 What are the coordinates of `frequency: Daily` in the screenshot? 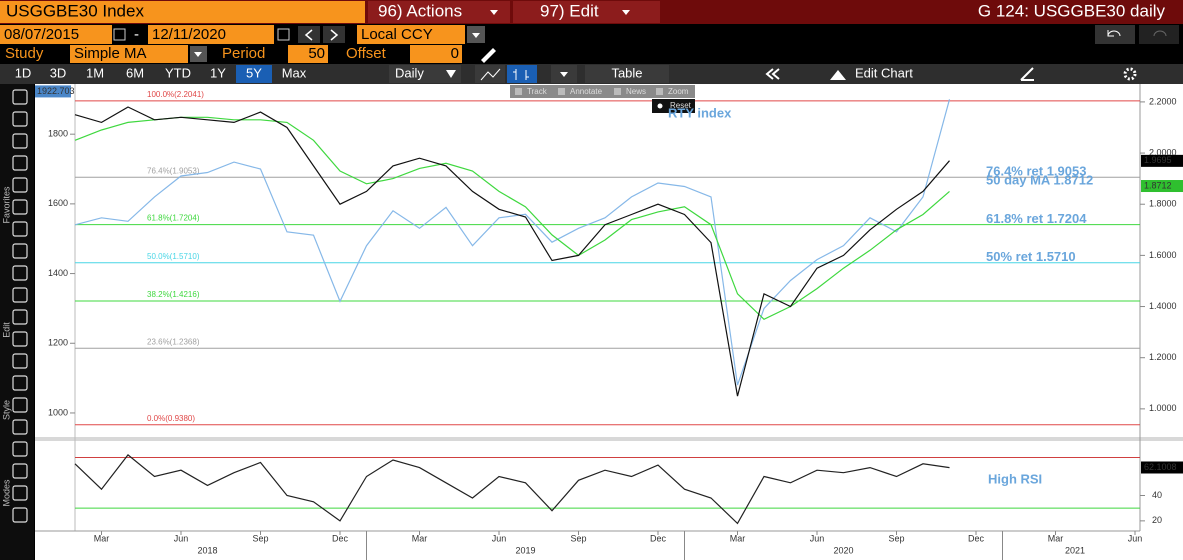 It's located at (409, 72).